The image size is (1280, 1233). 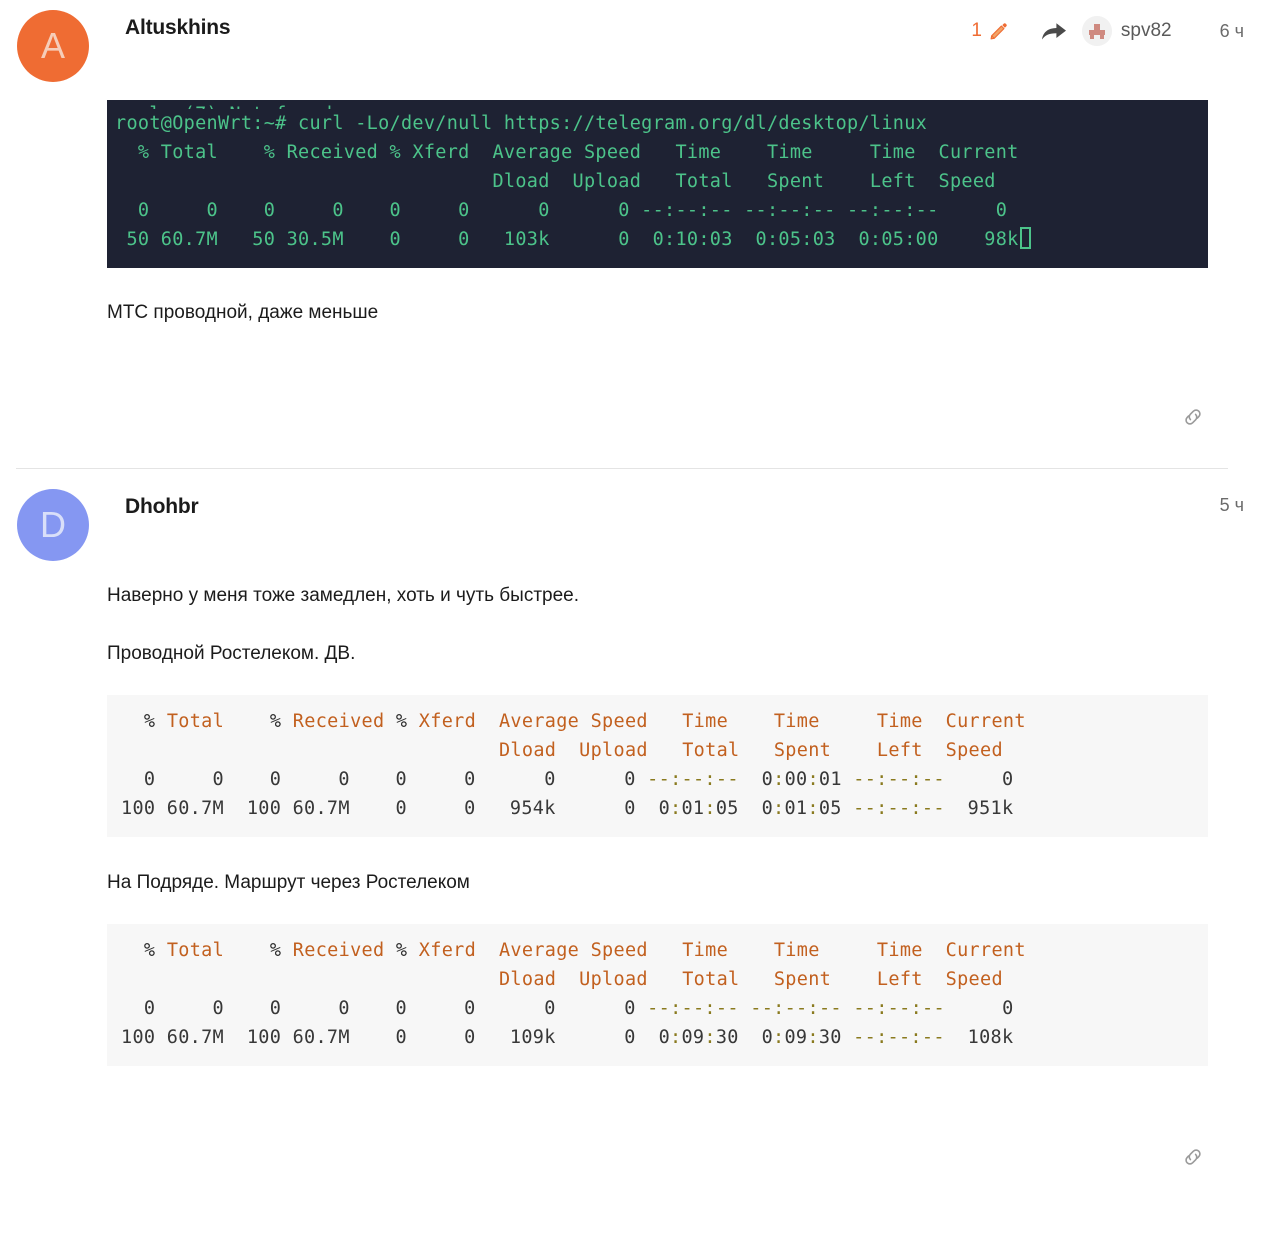 I want to click on comment-meta: 5 ч, so click(x=1232, y=505).